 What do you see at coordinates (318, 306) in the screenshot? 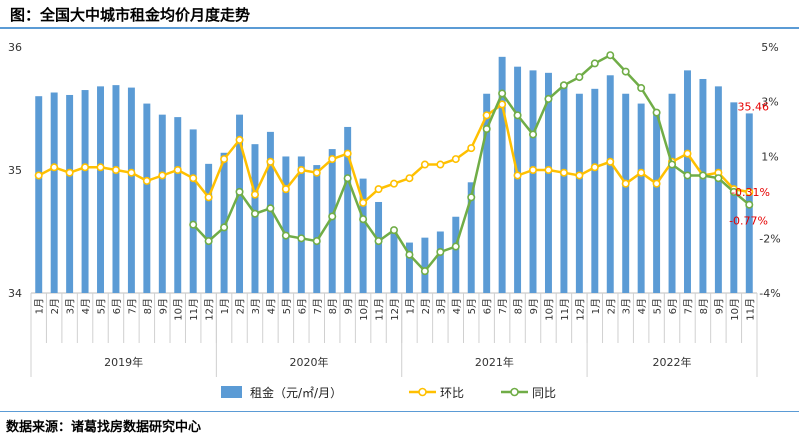
I see `x-month-label: 7月` at bounding box center [318, 306].